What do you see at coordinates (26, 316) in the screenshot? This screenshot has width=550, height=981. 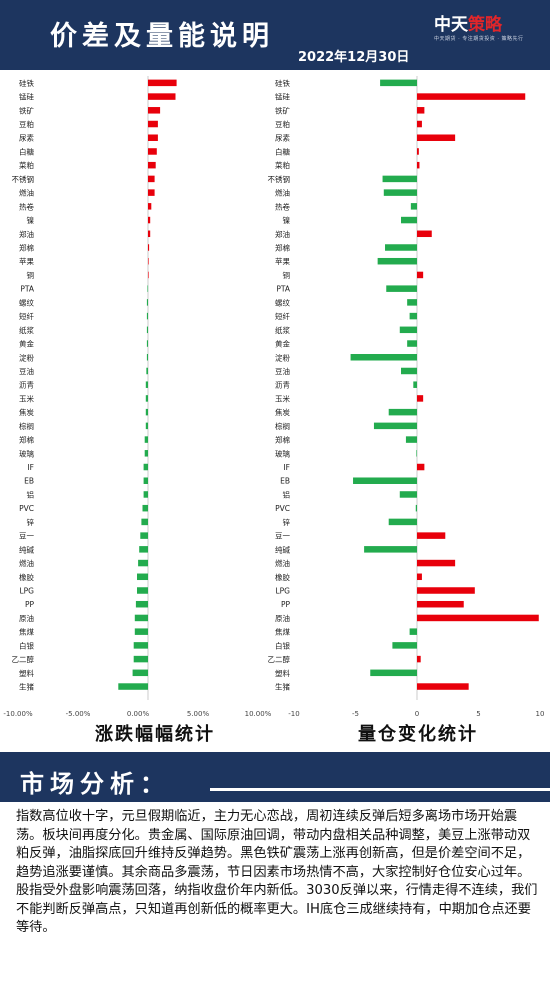 I see `chg-category-label: 短纤` at bounding box center [26, 316].